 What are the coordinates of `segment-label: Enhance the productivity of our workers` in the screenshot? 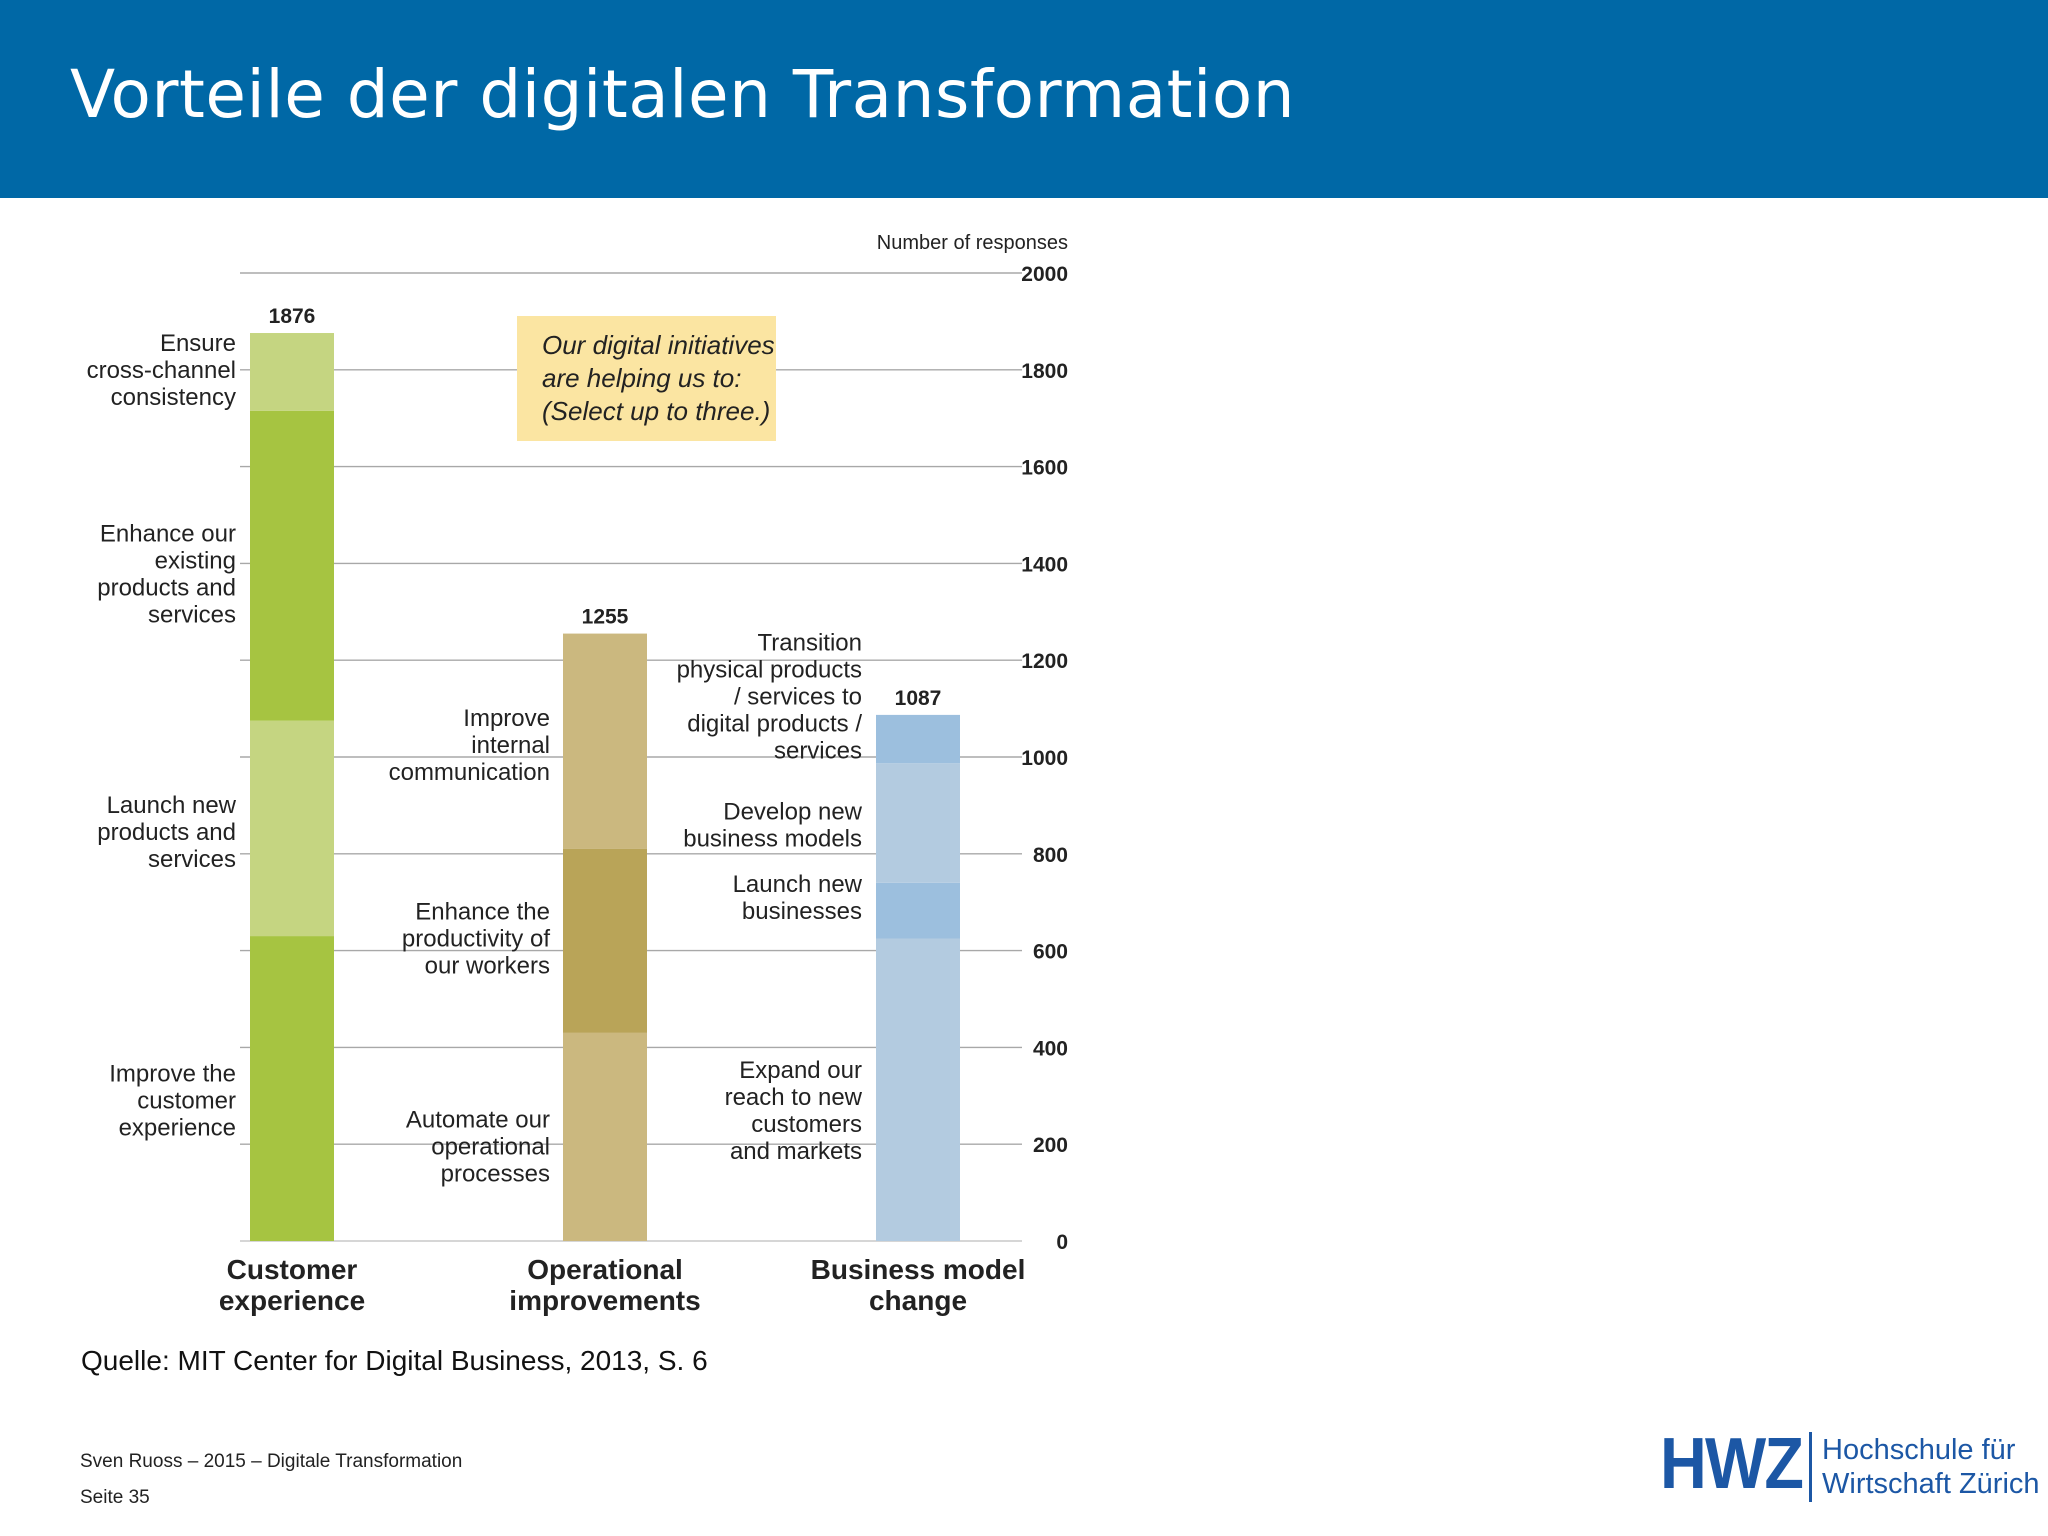 It's located at (476, 939).